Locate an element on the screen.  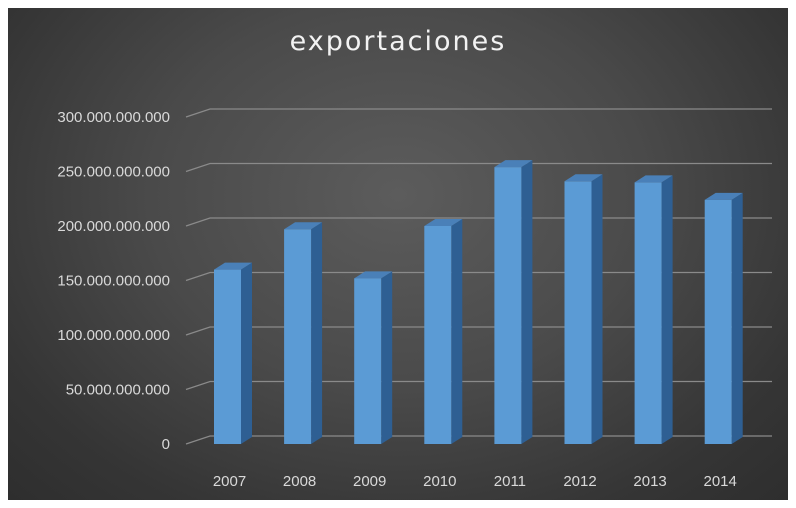
y-tick-label: 50.000.000.000 is located at coordinates (118, 390).